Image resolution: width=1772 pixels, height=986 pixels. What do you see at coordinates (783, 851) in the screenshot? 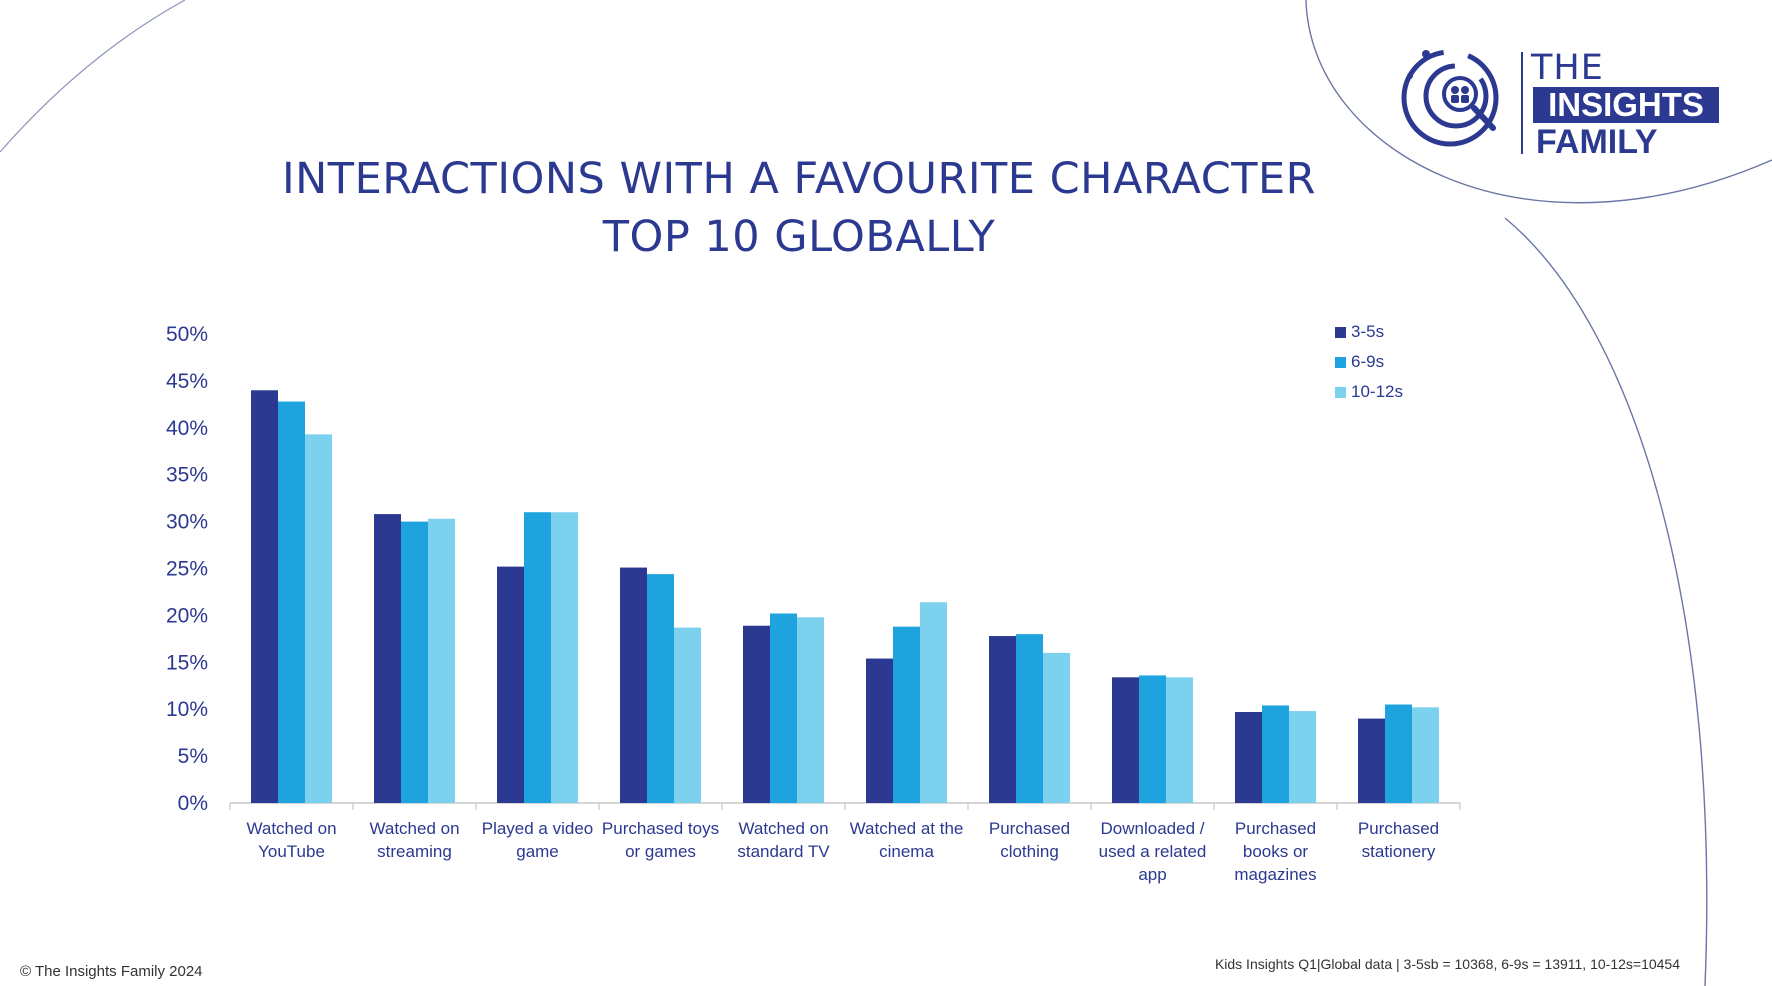
I see `x-category-label: standard TV` at bounding box center [783, 851].